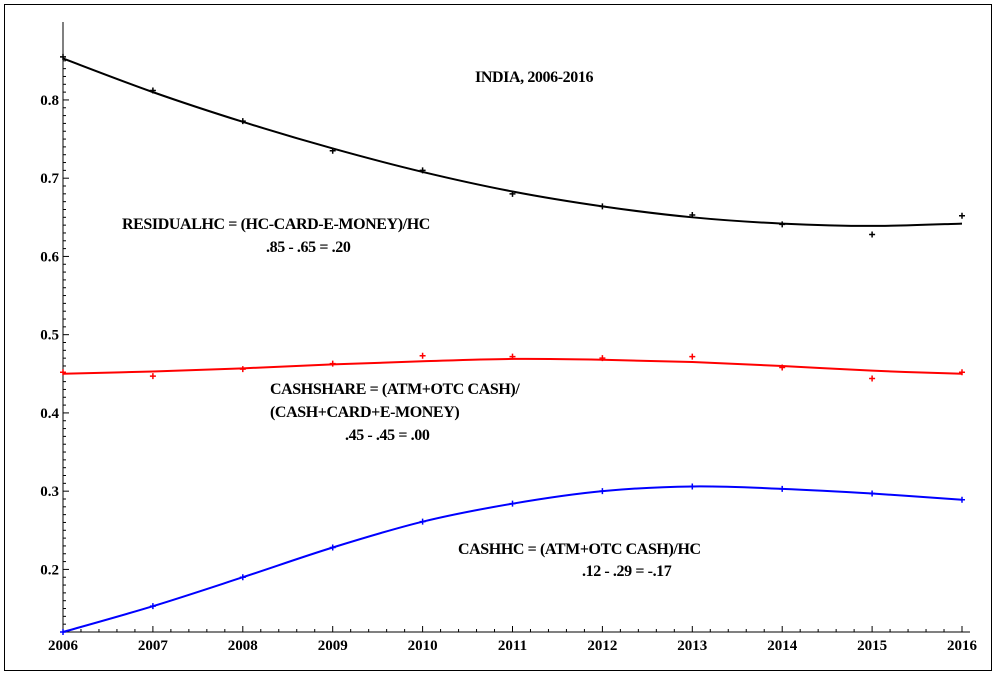 This screenshot has height=677, width=998. I want to click on residualhc-diff: .85 - .65 = .20, so click(308, 247).